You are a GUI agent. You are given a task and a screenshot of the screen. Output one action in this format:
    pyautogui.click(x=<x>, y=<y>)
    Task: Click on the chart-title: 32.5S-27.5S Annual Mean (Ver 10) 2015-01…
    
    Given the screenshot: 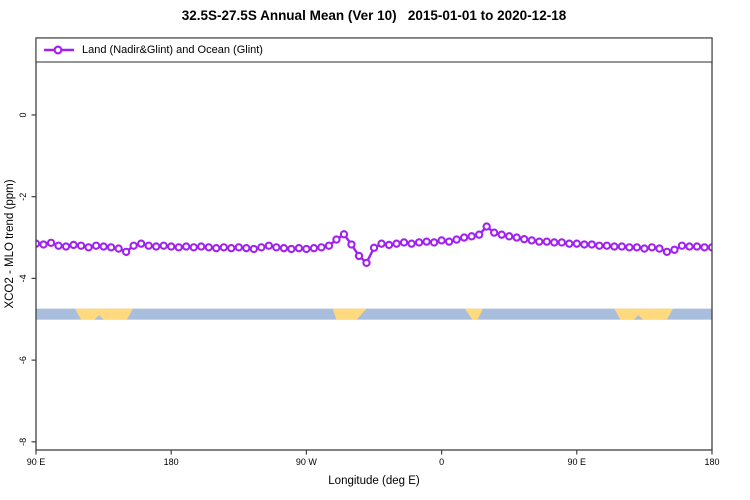 What is the action you would take?
    pyautogui.click(x=374, y=15)
    